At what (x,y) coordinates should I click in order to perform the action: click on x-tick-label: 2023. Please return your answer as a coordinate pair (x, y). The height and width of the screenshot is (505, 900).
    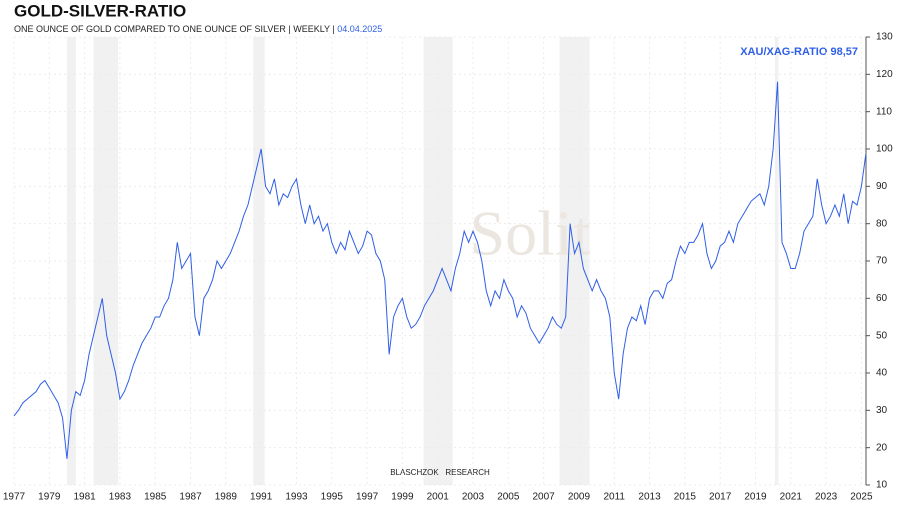
    Looking at the image, I should click on (826, 497).